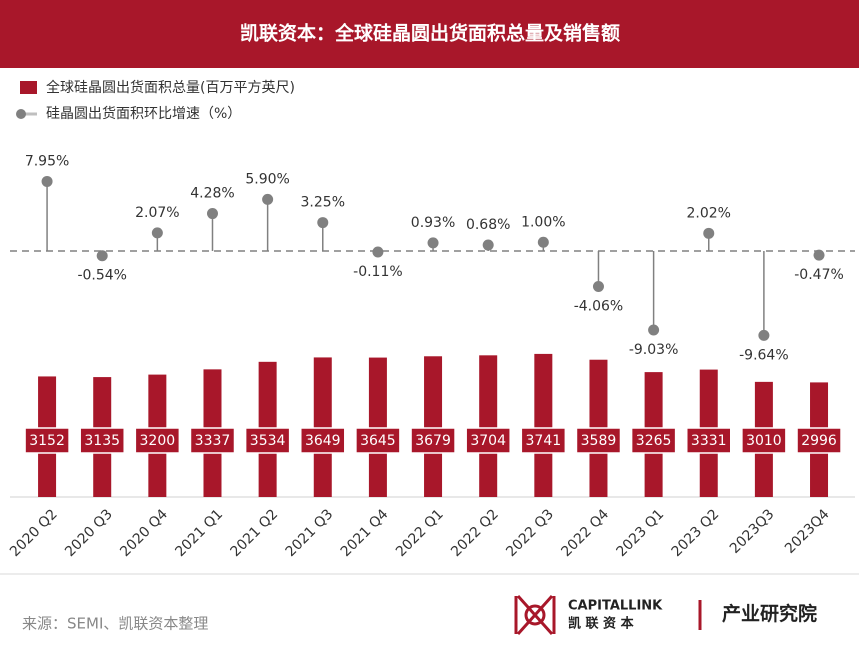 The image size is (859, 664). What do you see at coordinates (267, 179) in the screenshot?
I see `value-label: 5.90%` at bounding box center [267, 179].